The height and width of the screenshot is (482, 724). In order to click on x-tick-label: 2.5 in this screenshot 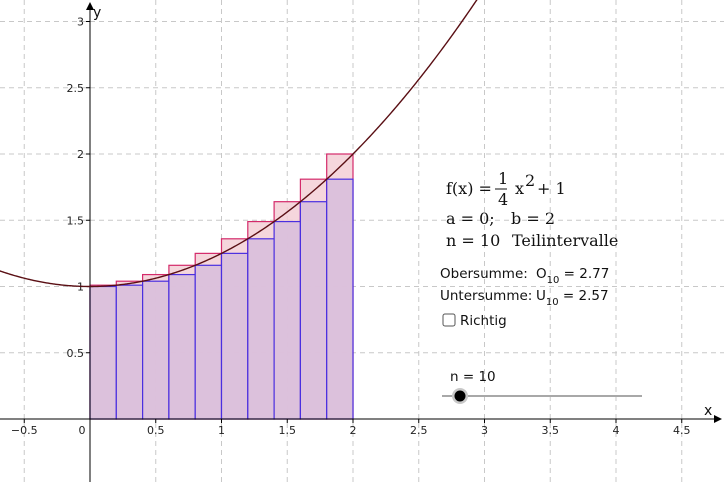, I will do `click(419, 430)`.